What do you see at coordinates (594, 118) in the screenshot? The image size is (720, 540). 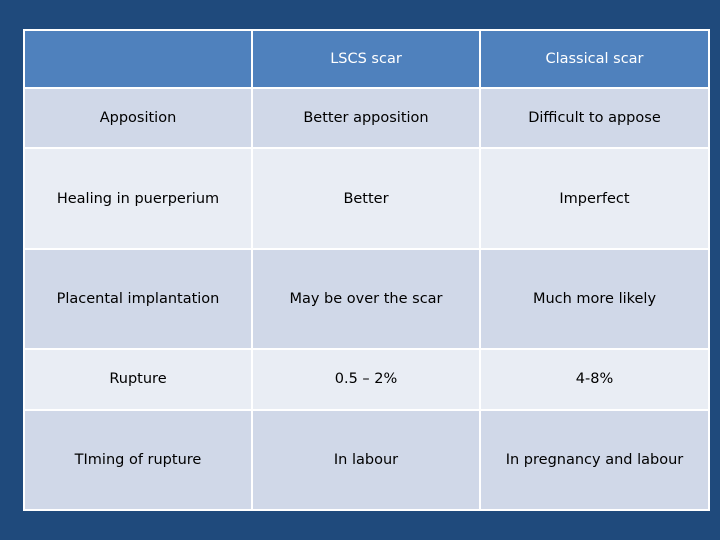 I see `classical-cell: Difficult to appose` at bounding box center [594, 118].